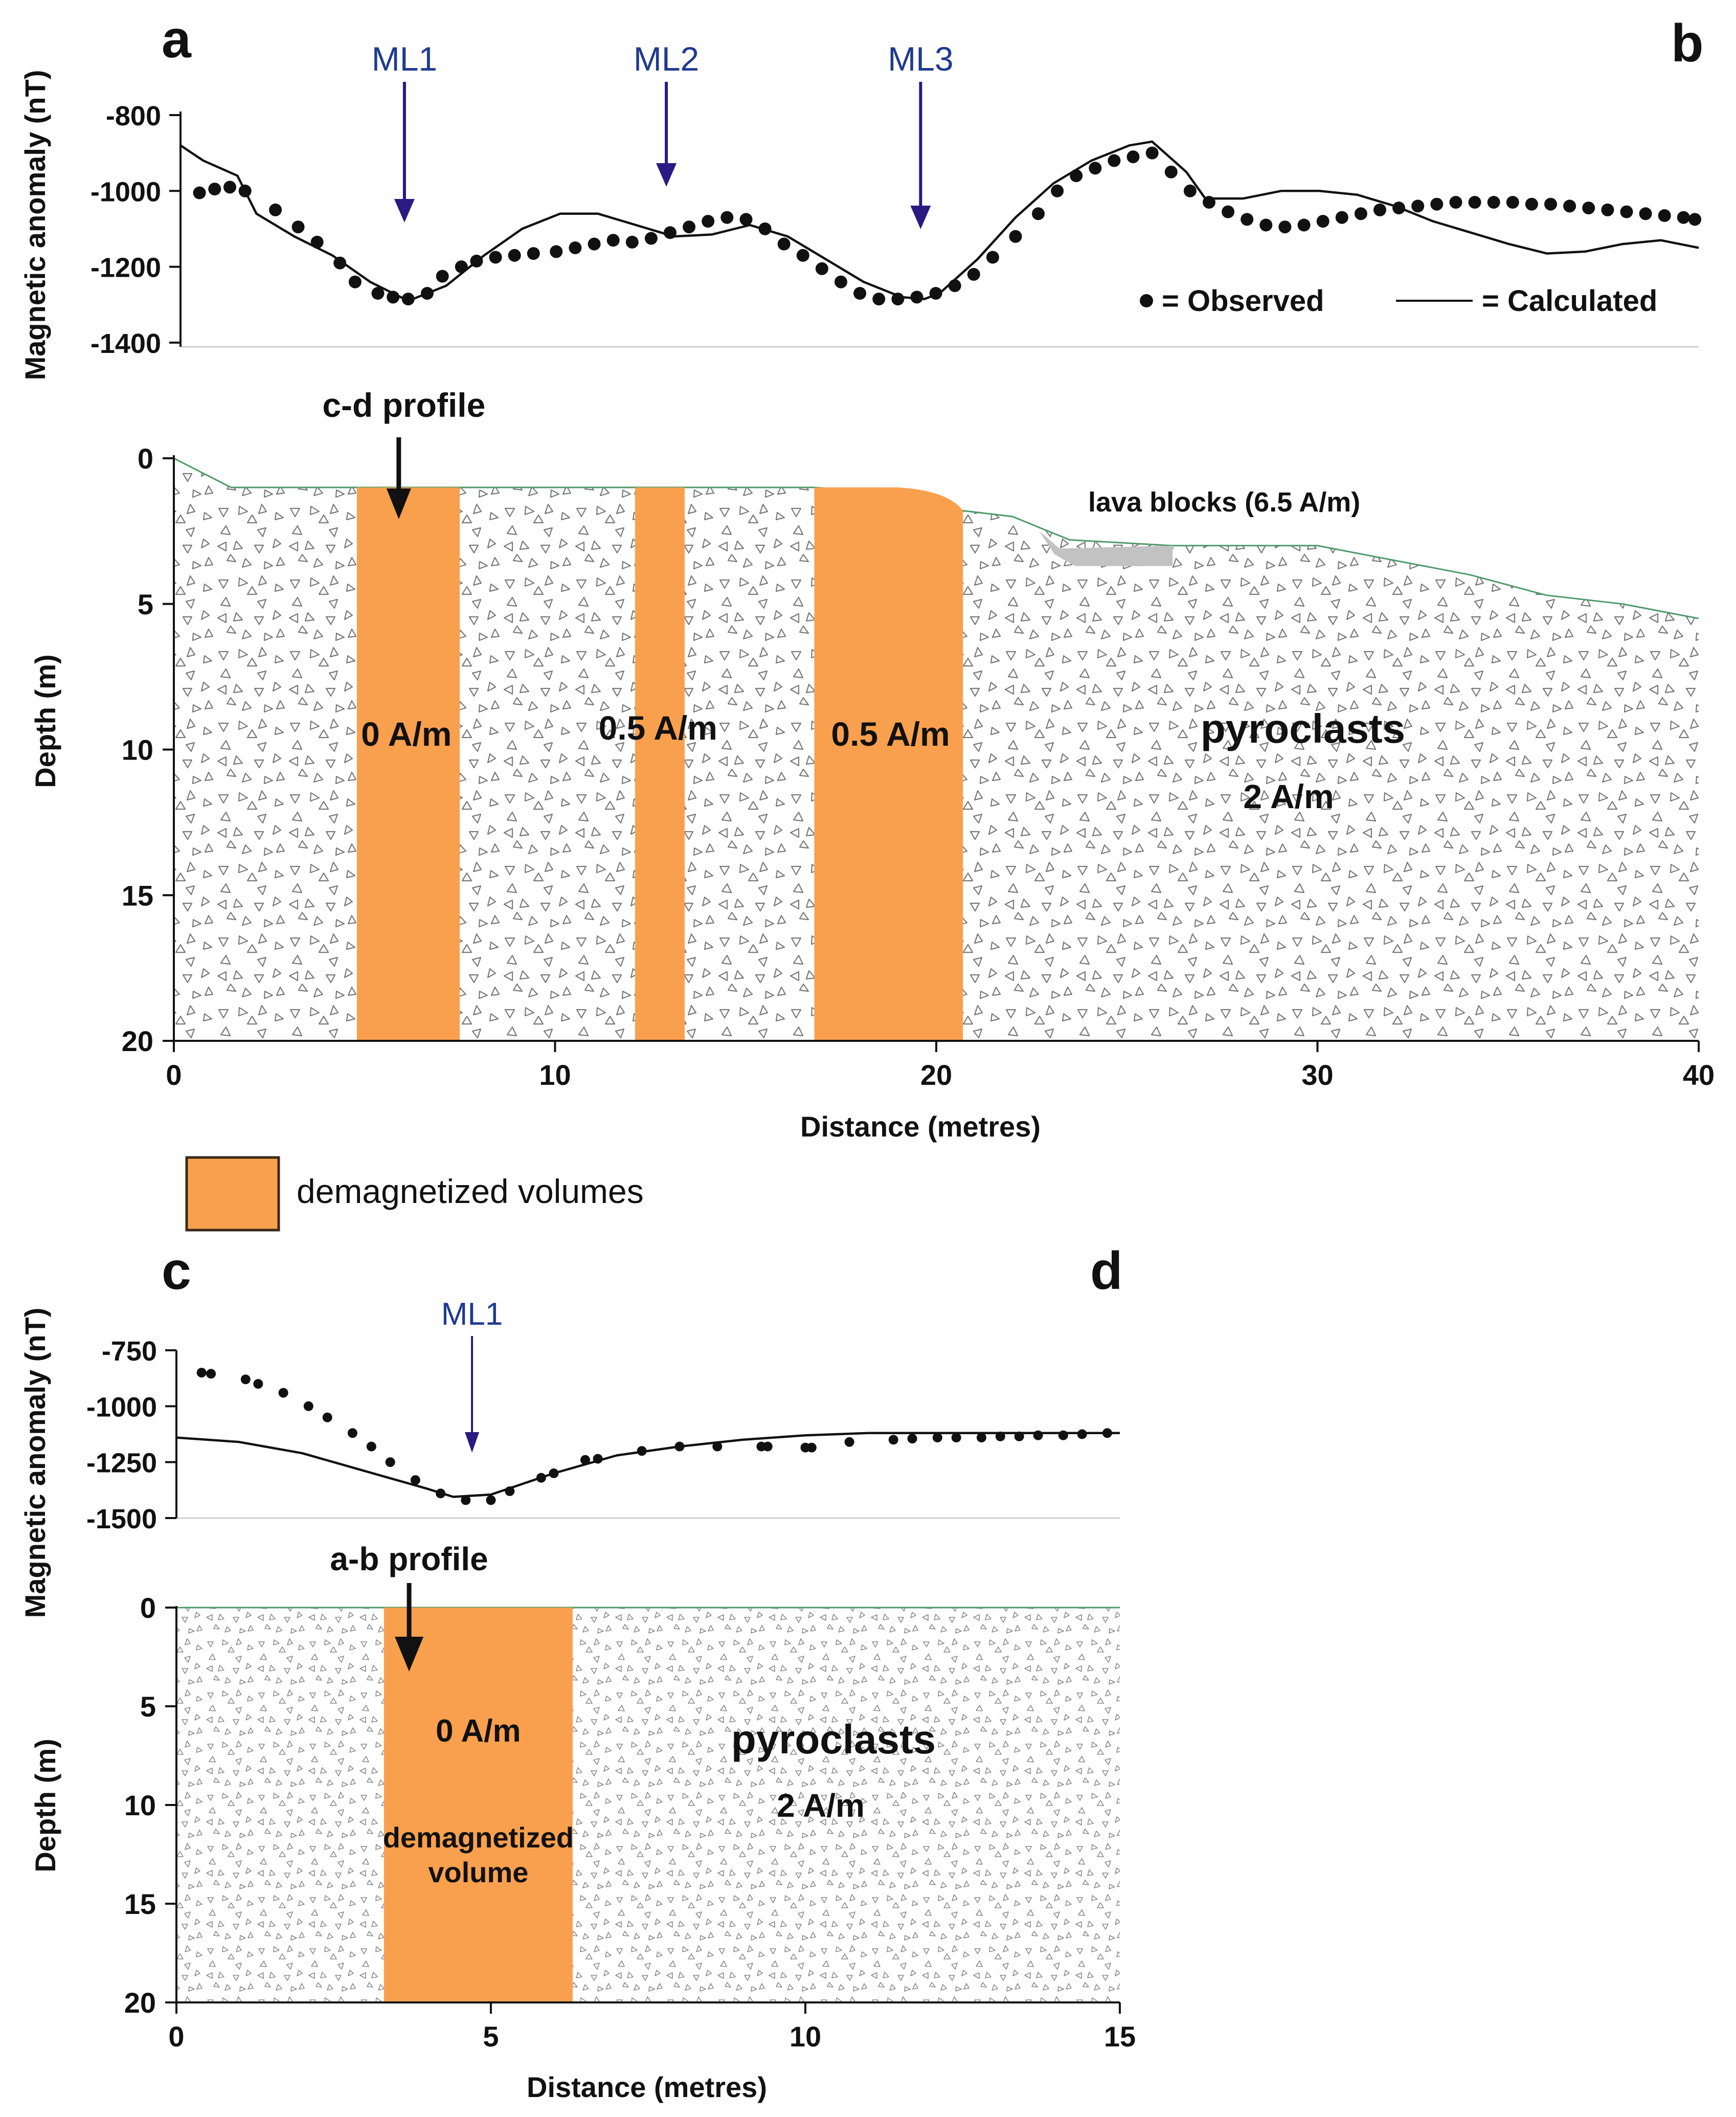 The height and width of the screenshot is (2117, 1736). Describe the element at coordinates (805, 2036) in the screenshot. I see `x-tick-label: 10` at that location.